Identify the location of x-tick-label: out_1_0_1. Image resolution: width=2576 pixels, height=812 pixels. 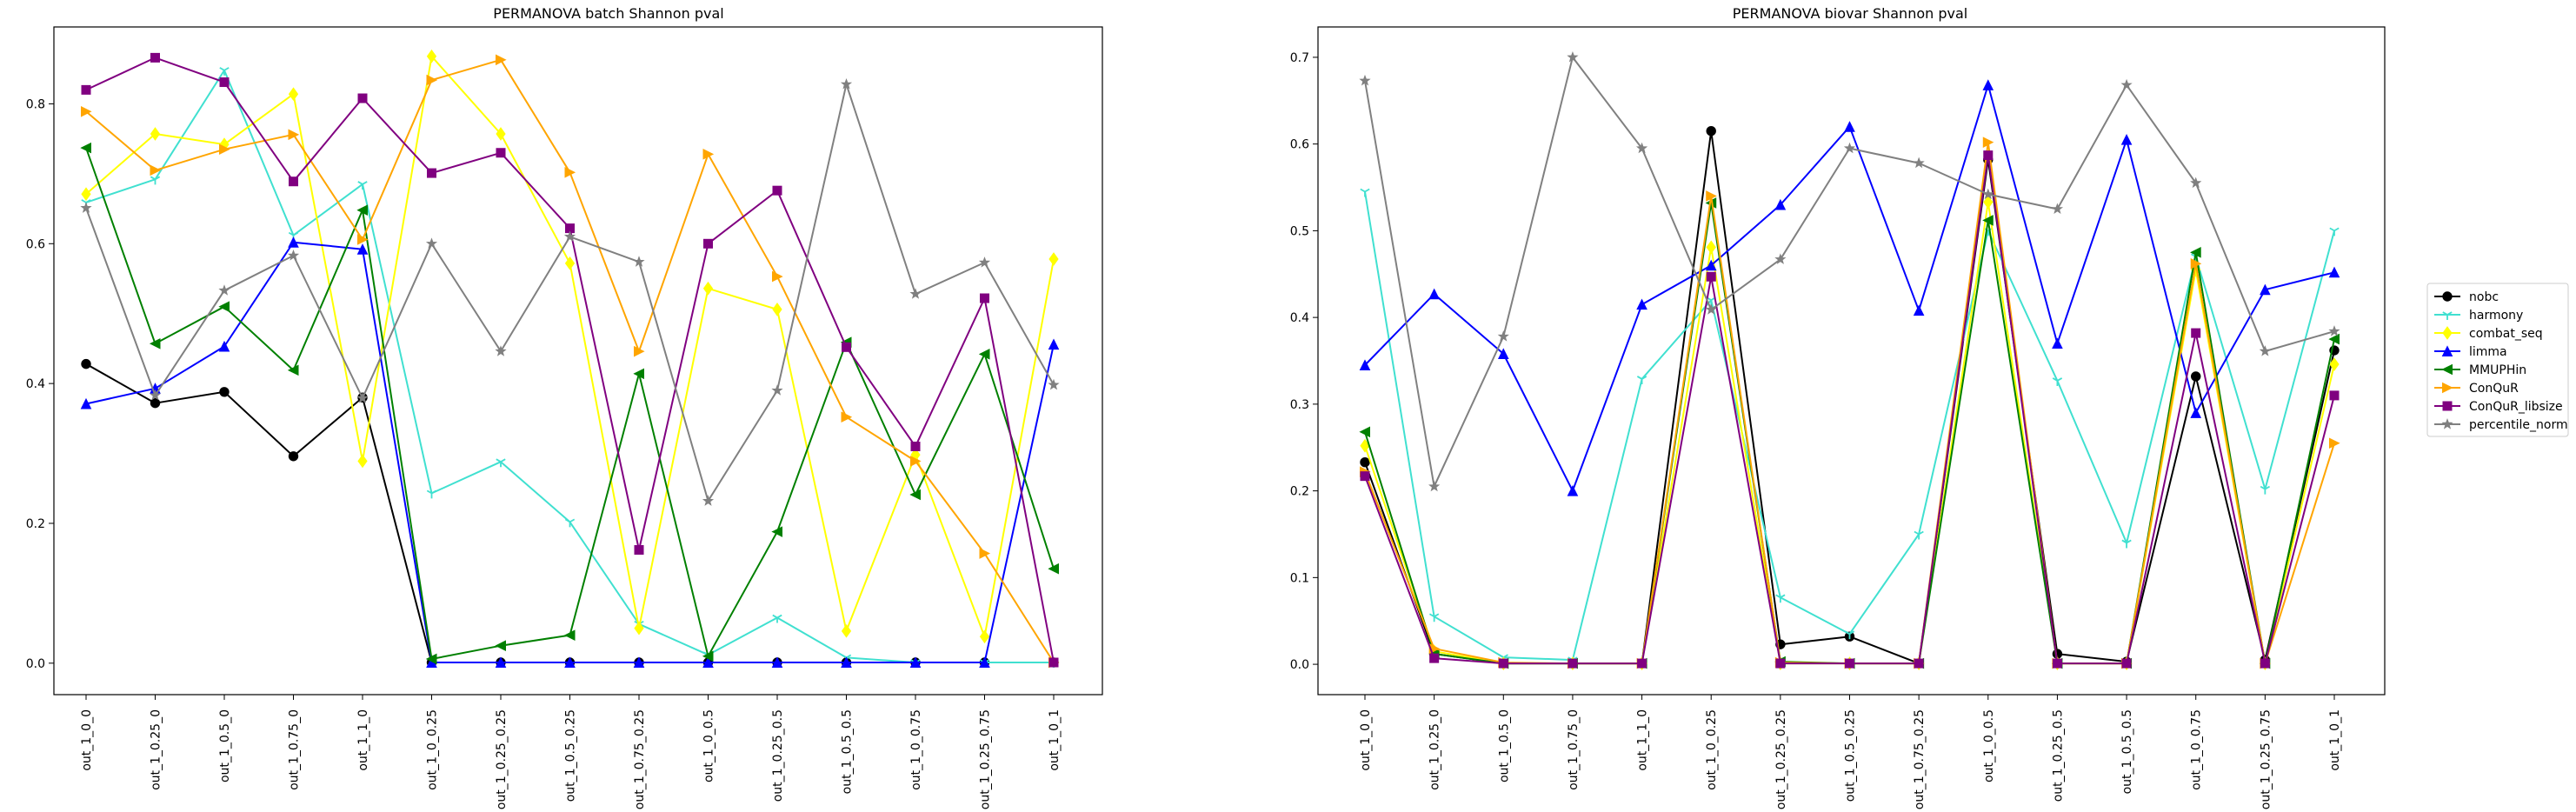
(1055, 740).